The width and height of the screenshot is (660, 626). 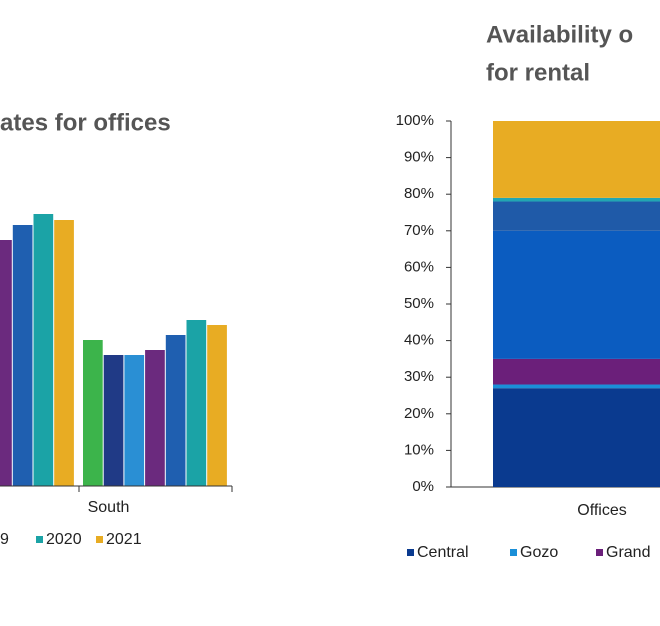 What do you see at coordinates (85, 122) in the screenshot?
I see `chart-title: ates for offices` at bounding box center [85, 122].